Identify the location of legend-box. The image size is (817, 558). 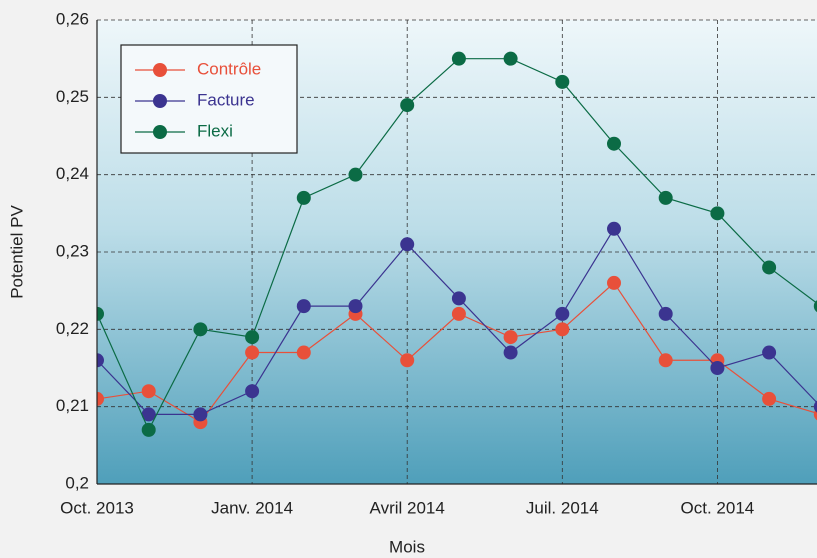
(209, 99).